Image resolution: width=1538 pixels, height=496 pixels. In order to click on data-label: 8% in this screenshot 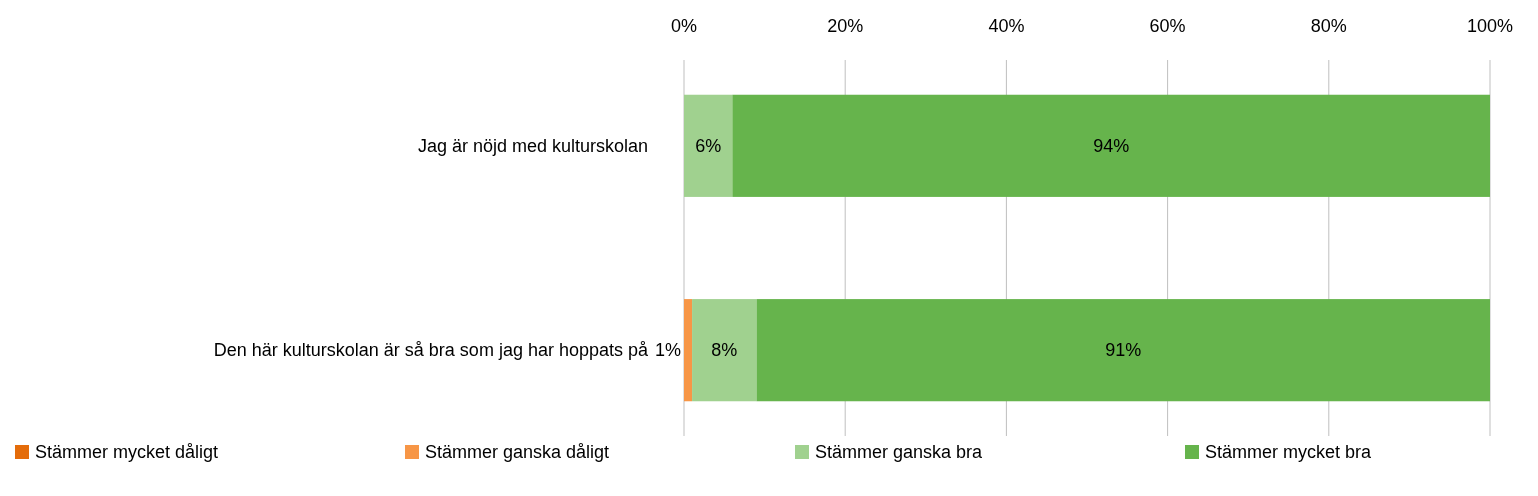, I will do `click(724, 350)`.